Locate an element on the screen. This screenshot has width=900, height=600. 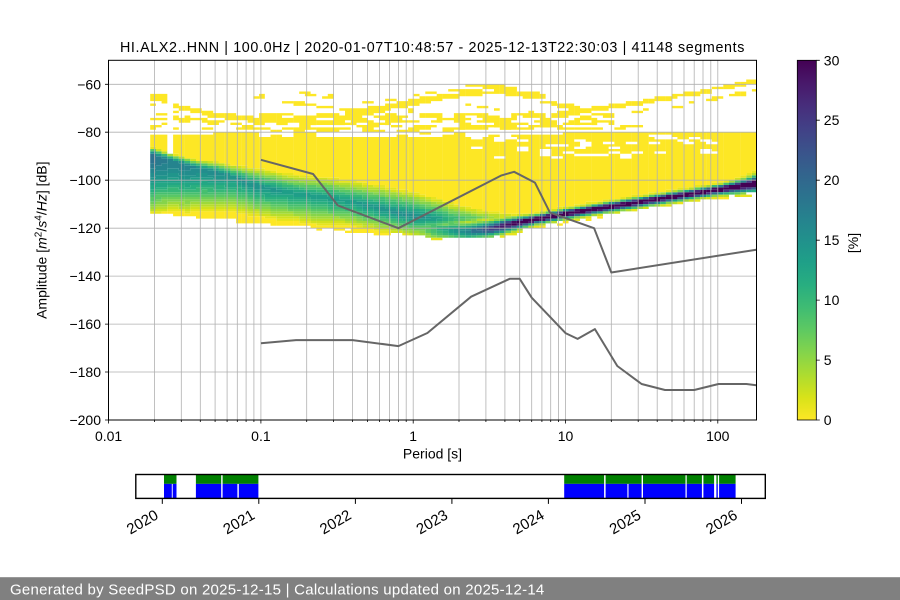
svg-text: 25 is located at coordinates (832, 120).